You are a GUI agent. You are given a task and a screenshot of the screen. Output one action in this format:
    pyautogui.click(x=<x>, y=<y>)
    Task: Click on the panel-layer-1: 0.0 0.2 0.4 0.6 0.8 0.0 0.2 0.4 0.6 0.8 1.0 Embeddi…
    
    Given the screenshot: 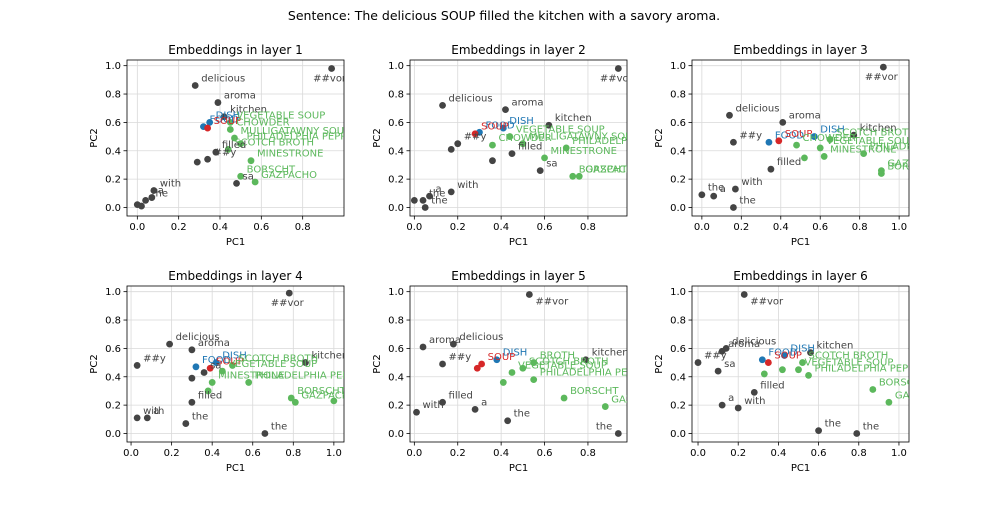 What is the action you would take?
    pyautogui.click(x=236, y=145)
    